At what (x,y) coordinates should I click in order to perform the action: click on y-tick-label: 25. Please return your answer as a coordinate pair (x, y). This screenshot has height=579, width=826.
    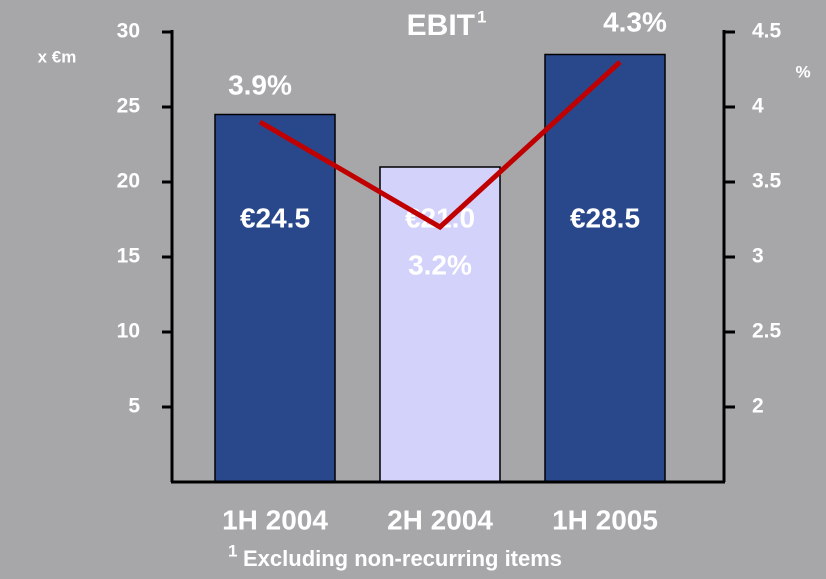
    Looking at the image, I should click on (129, 106).